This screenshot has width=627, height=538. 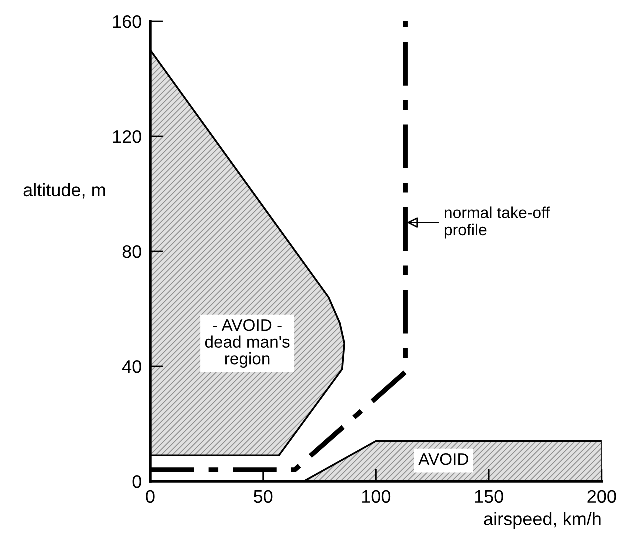 I want to click on y-tick-label: 120, so click(x=127, y=137).